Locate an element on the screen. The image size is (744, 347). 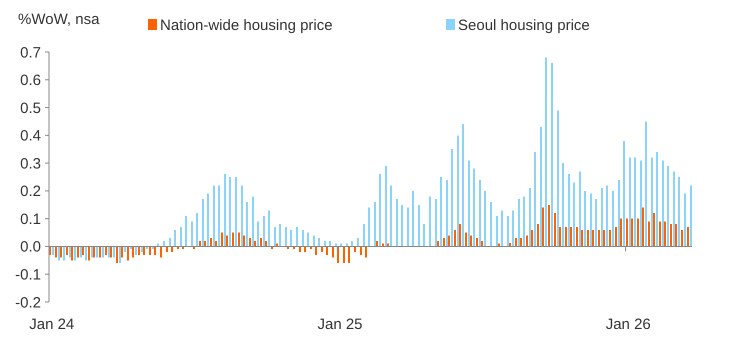
y-tick-label: 0.6 is located at coordinates (30, 81).